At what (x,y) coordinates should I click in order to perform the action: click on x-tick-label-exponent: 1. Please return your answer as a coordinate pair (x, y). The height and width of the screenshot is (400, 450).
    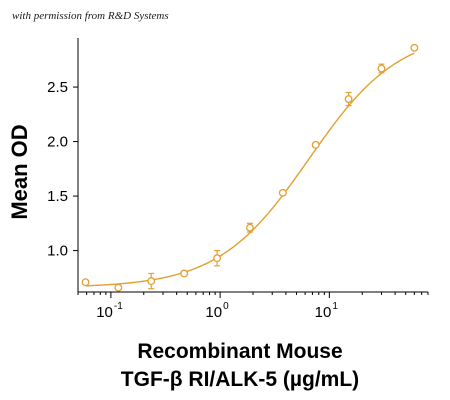
    Looking at the image, I should click on (335, 306).